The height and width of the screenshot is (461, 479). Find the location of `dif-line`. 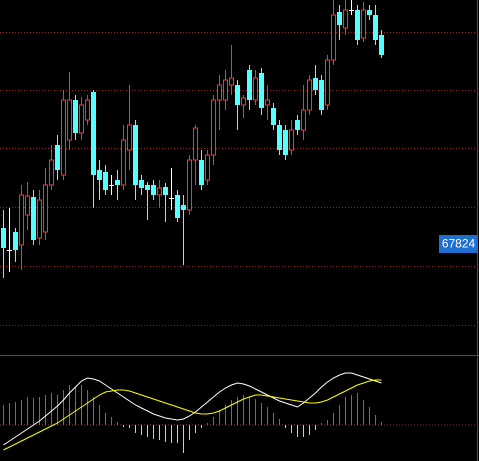

dif-line is located at coordinates (192, 409).